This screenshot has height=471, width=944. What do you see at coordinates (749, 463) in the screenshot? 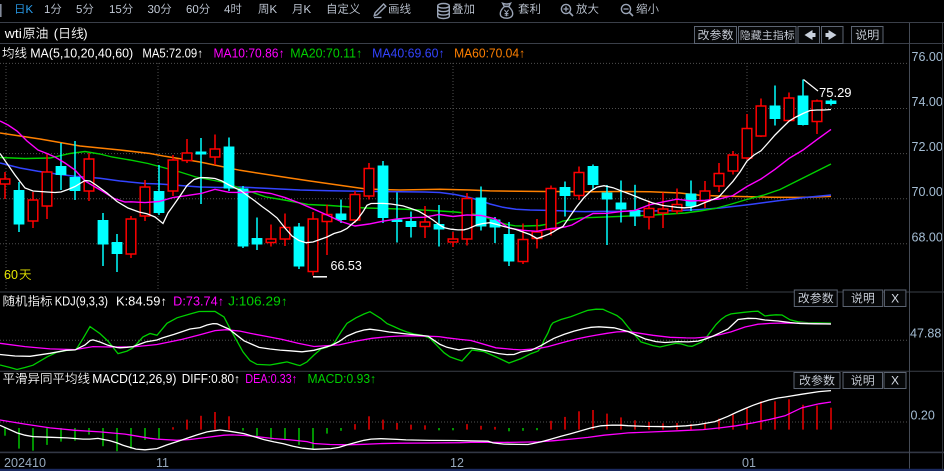
I see `svg-text: 01` at bounding box center [749, 463].